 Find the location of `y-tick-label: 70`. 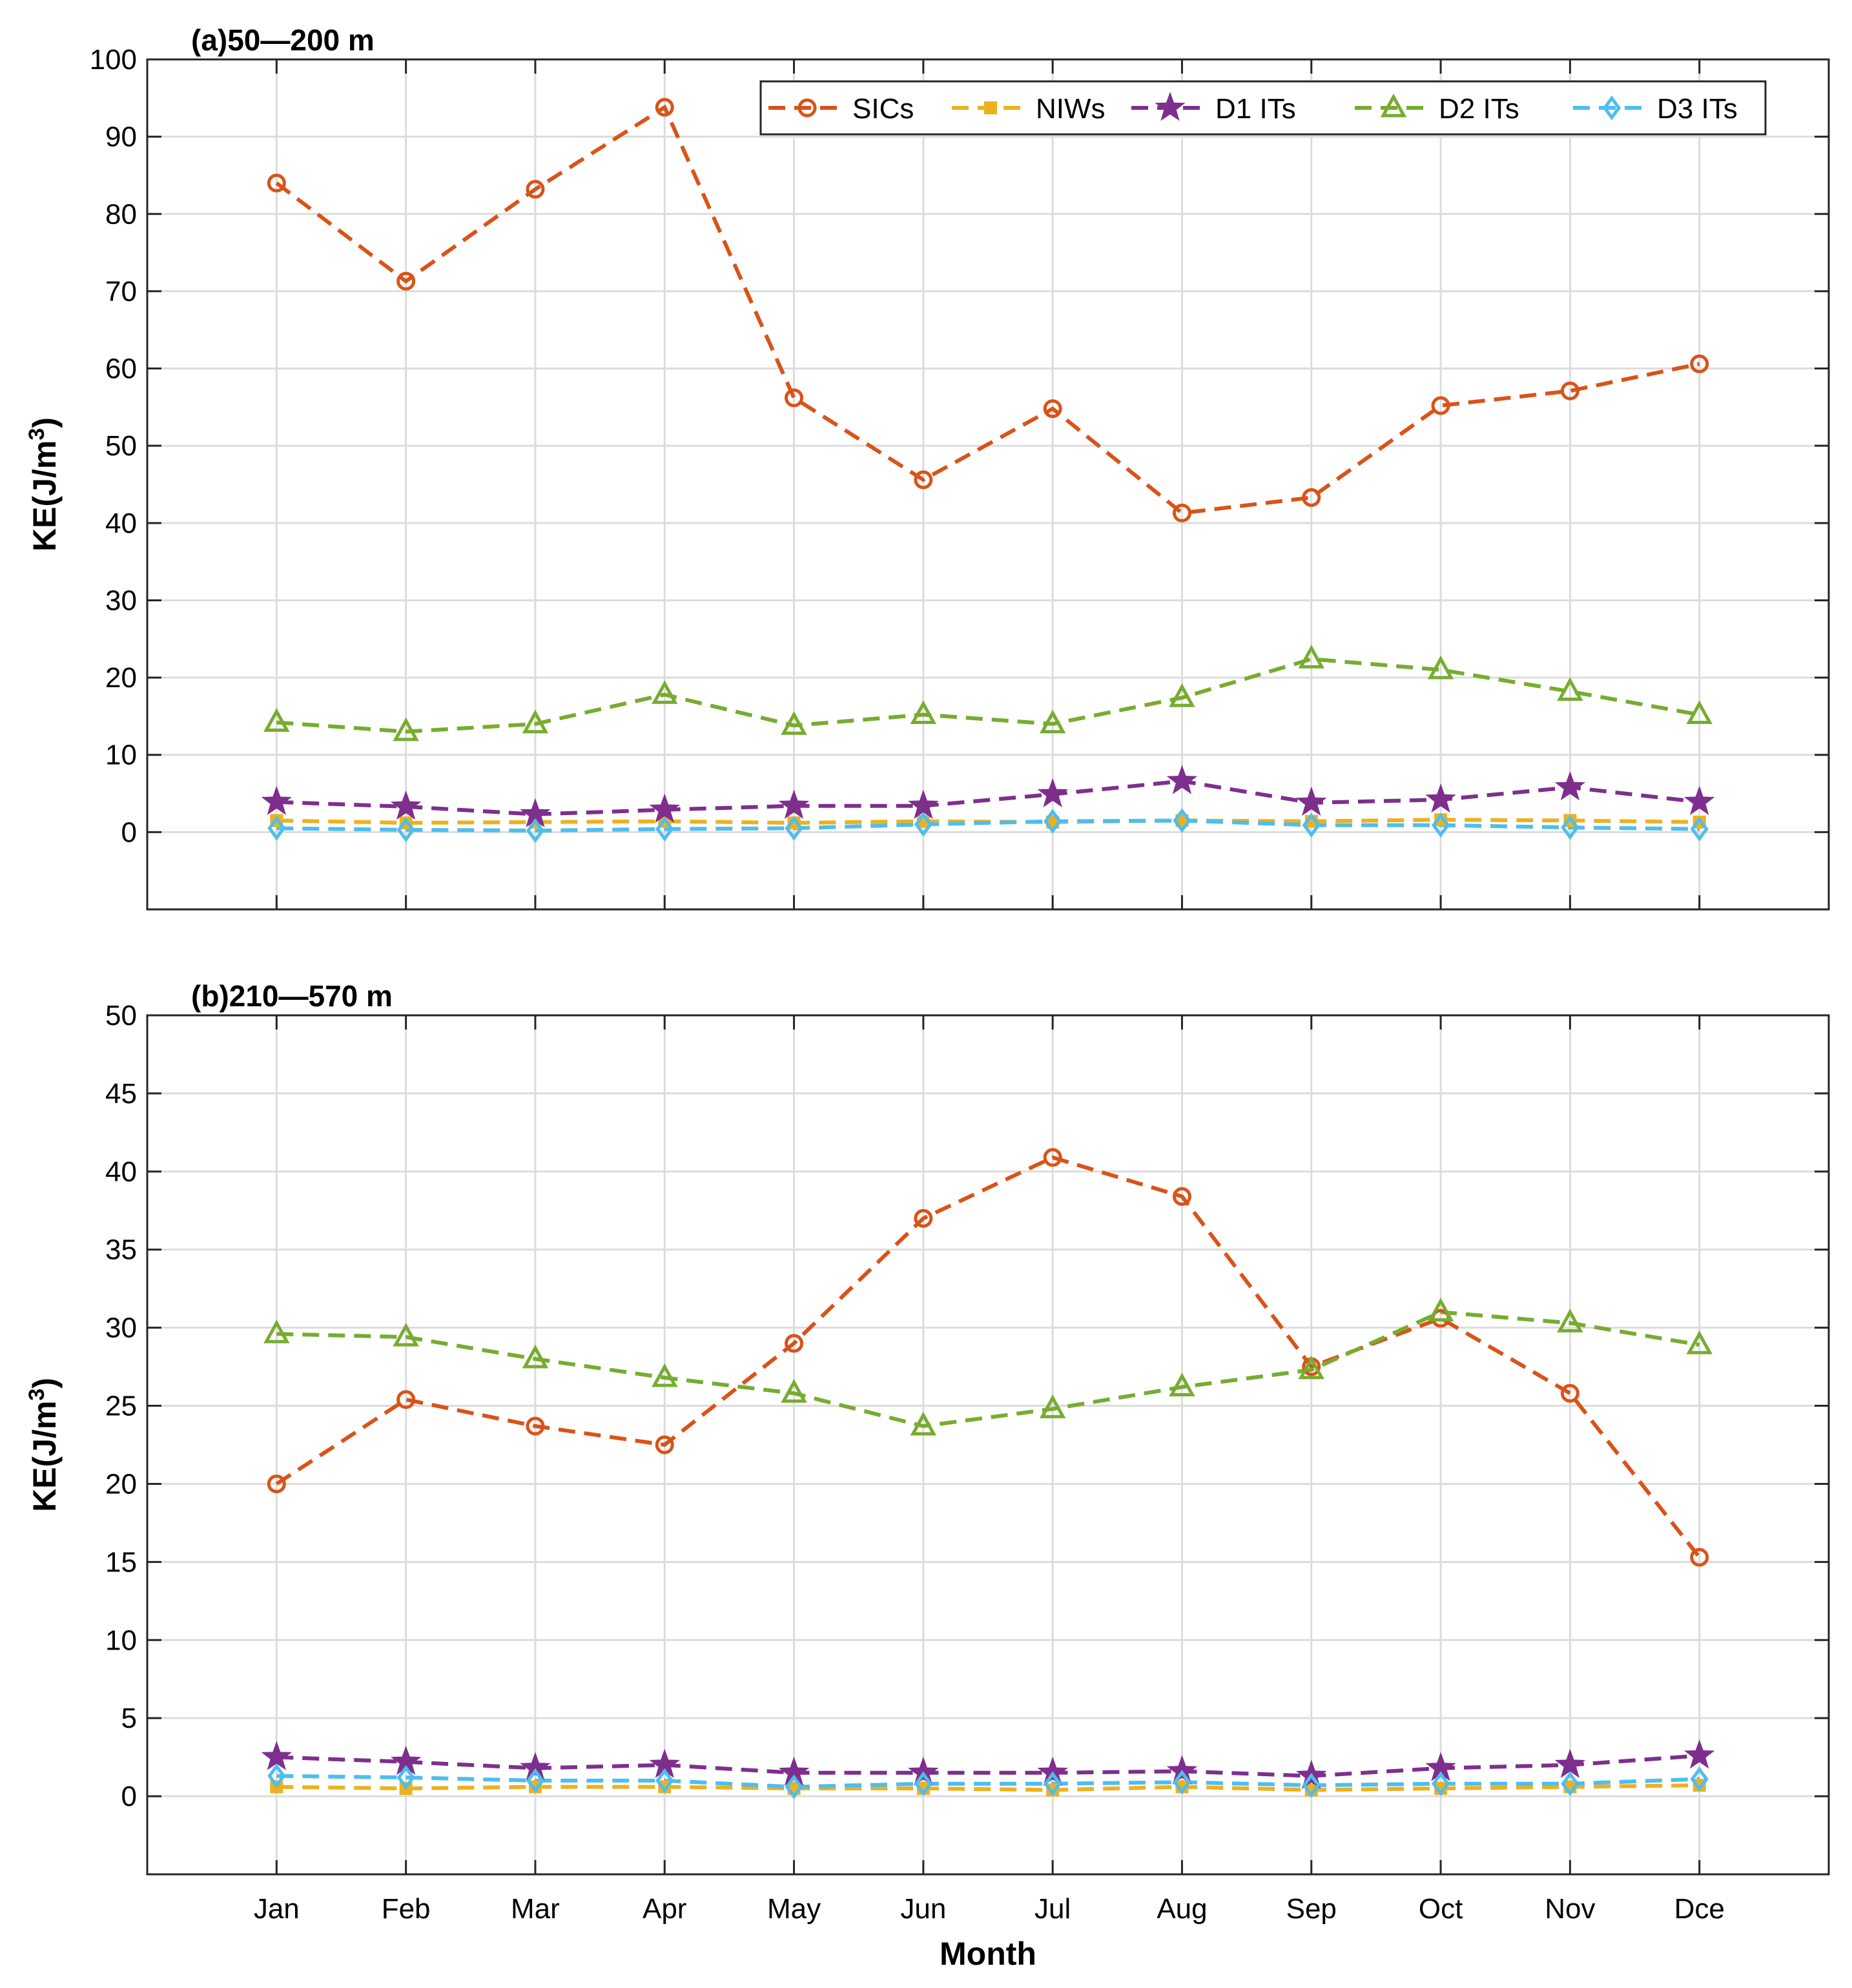

y-tick-label: 70 is located at coordinates (121, 291).